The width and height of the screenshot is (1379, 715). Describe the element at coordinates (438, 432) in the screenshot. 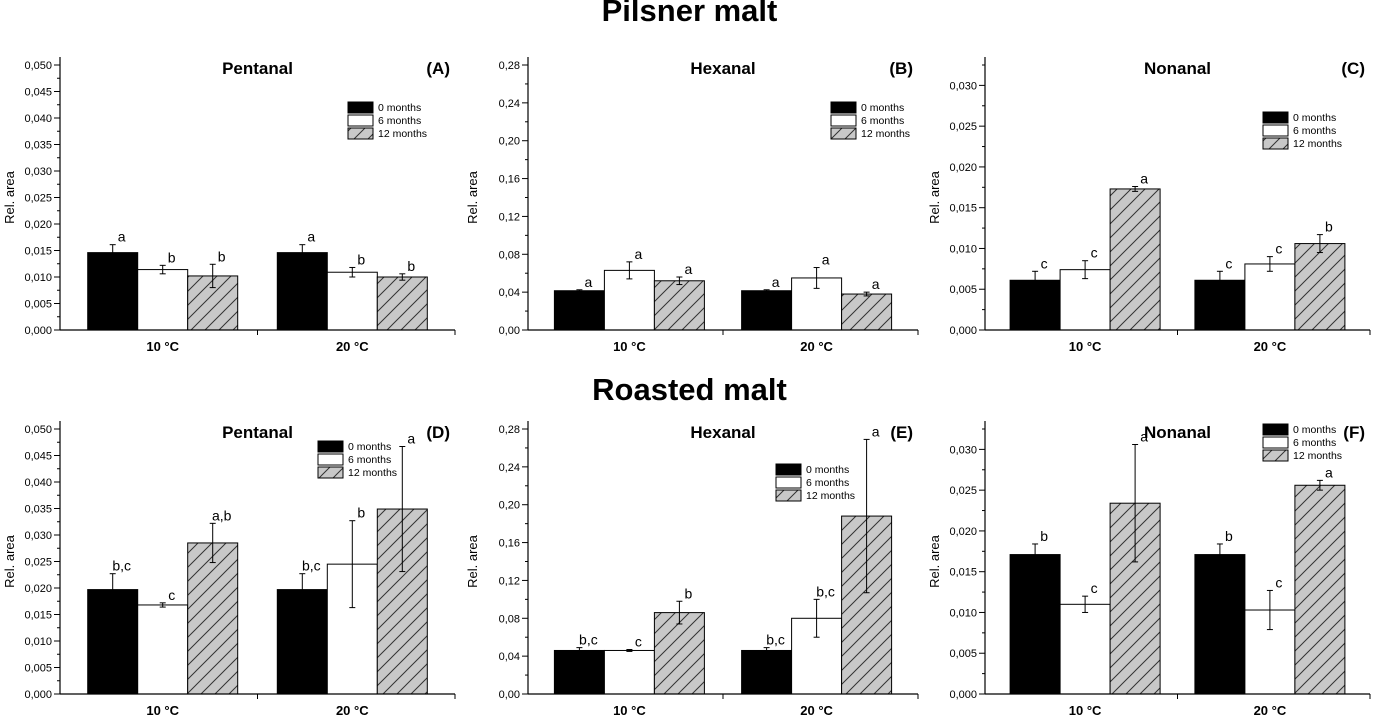

I see `panel-label: (D)` at that location.